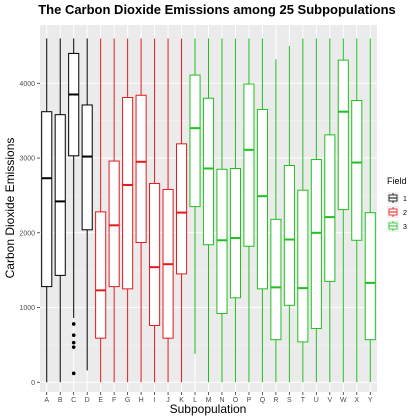 The width and height of the screenshot is (420, 420). I want to click on x-tick-label: L, so click(195, 400).